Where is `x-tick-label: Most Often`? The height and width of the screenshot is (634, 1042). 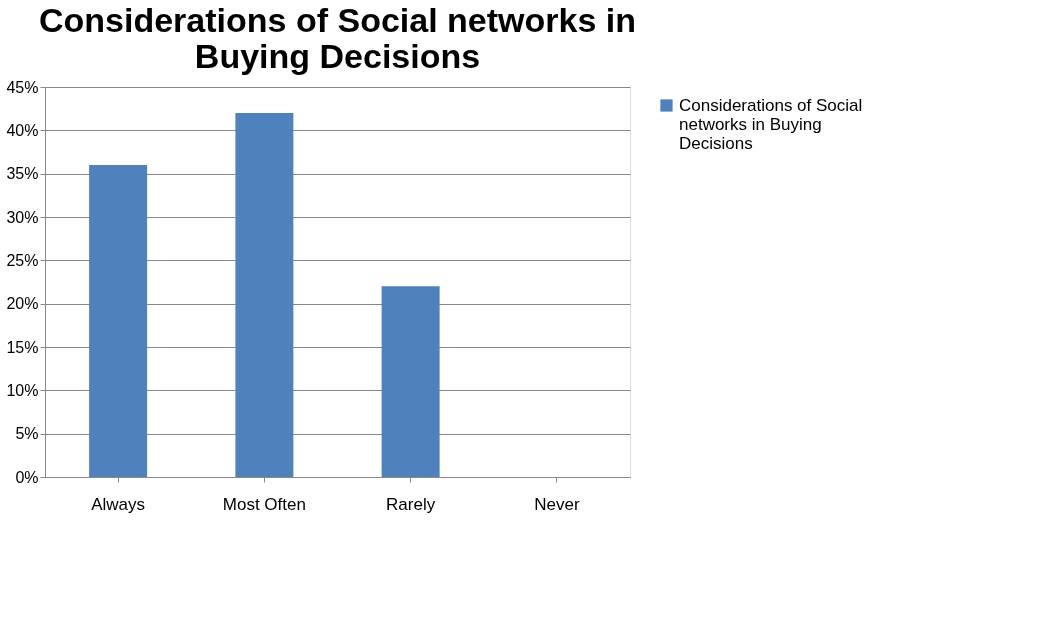
x-tick-label: Most Often is located at coordinates (264, 504).